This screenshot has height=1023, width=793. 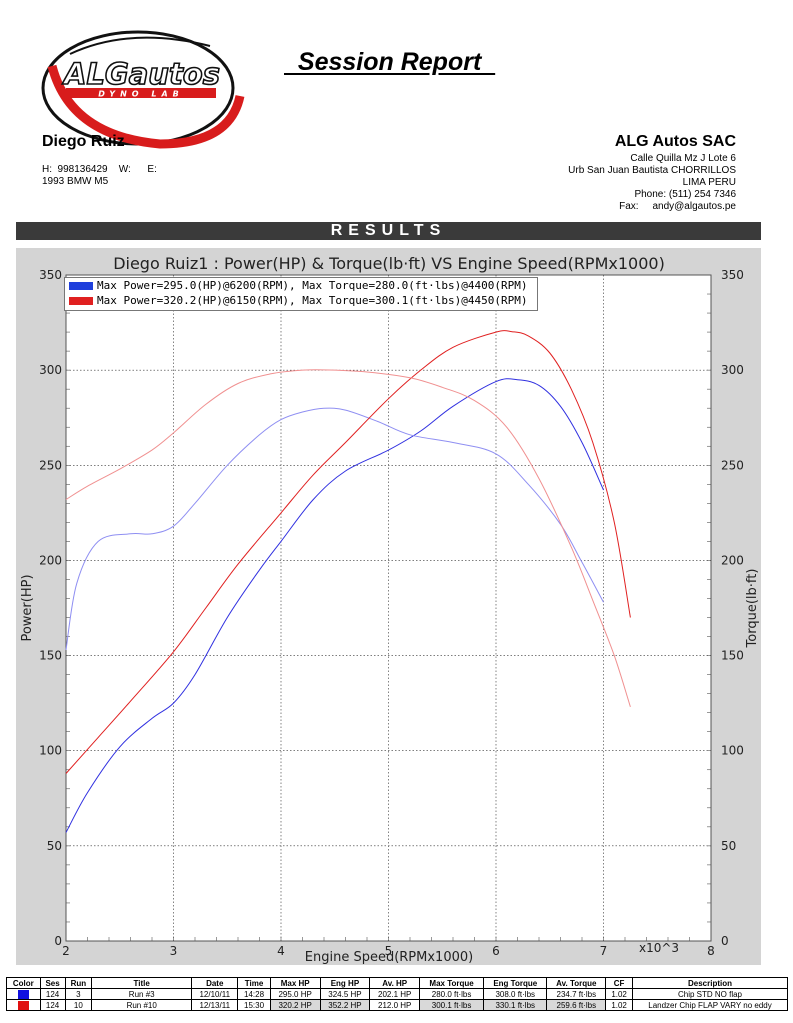 What do you see at coordinates (732, 751) in the screenshot?
I see `y-tick-label-right: 100` at bounding box center [732, 751].